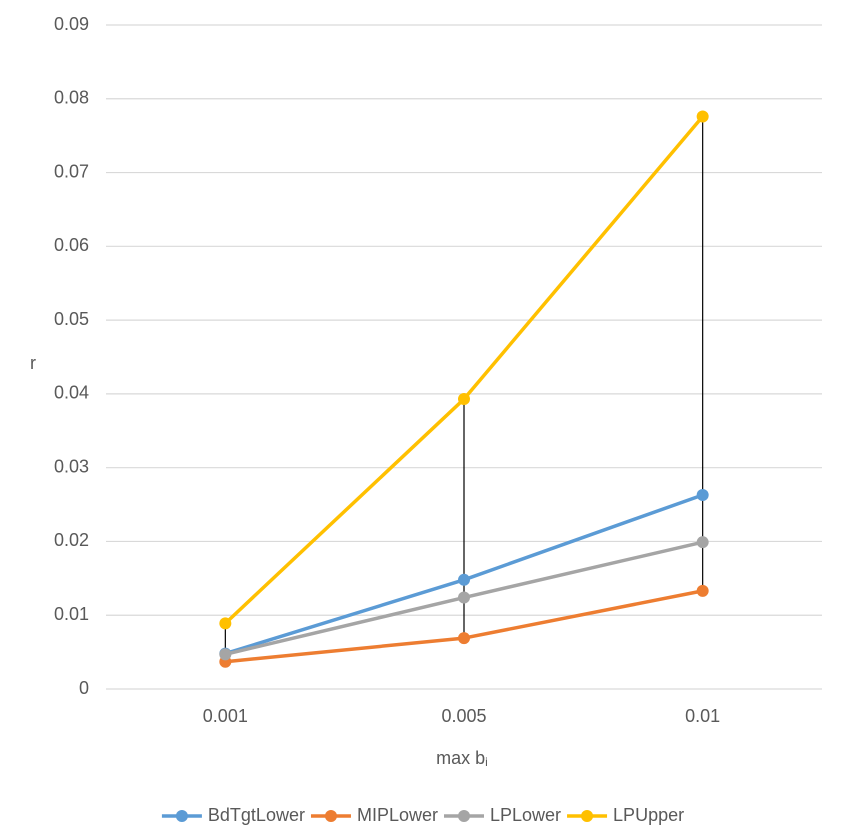  What do you see at coordinates (71, 319) in the screenshot?
I see `y-tick-label: 0.05` at bounding box center [71, 319].